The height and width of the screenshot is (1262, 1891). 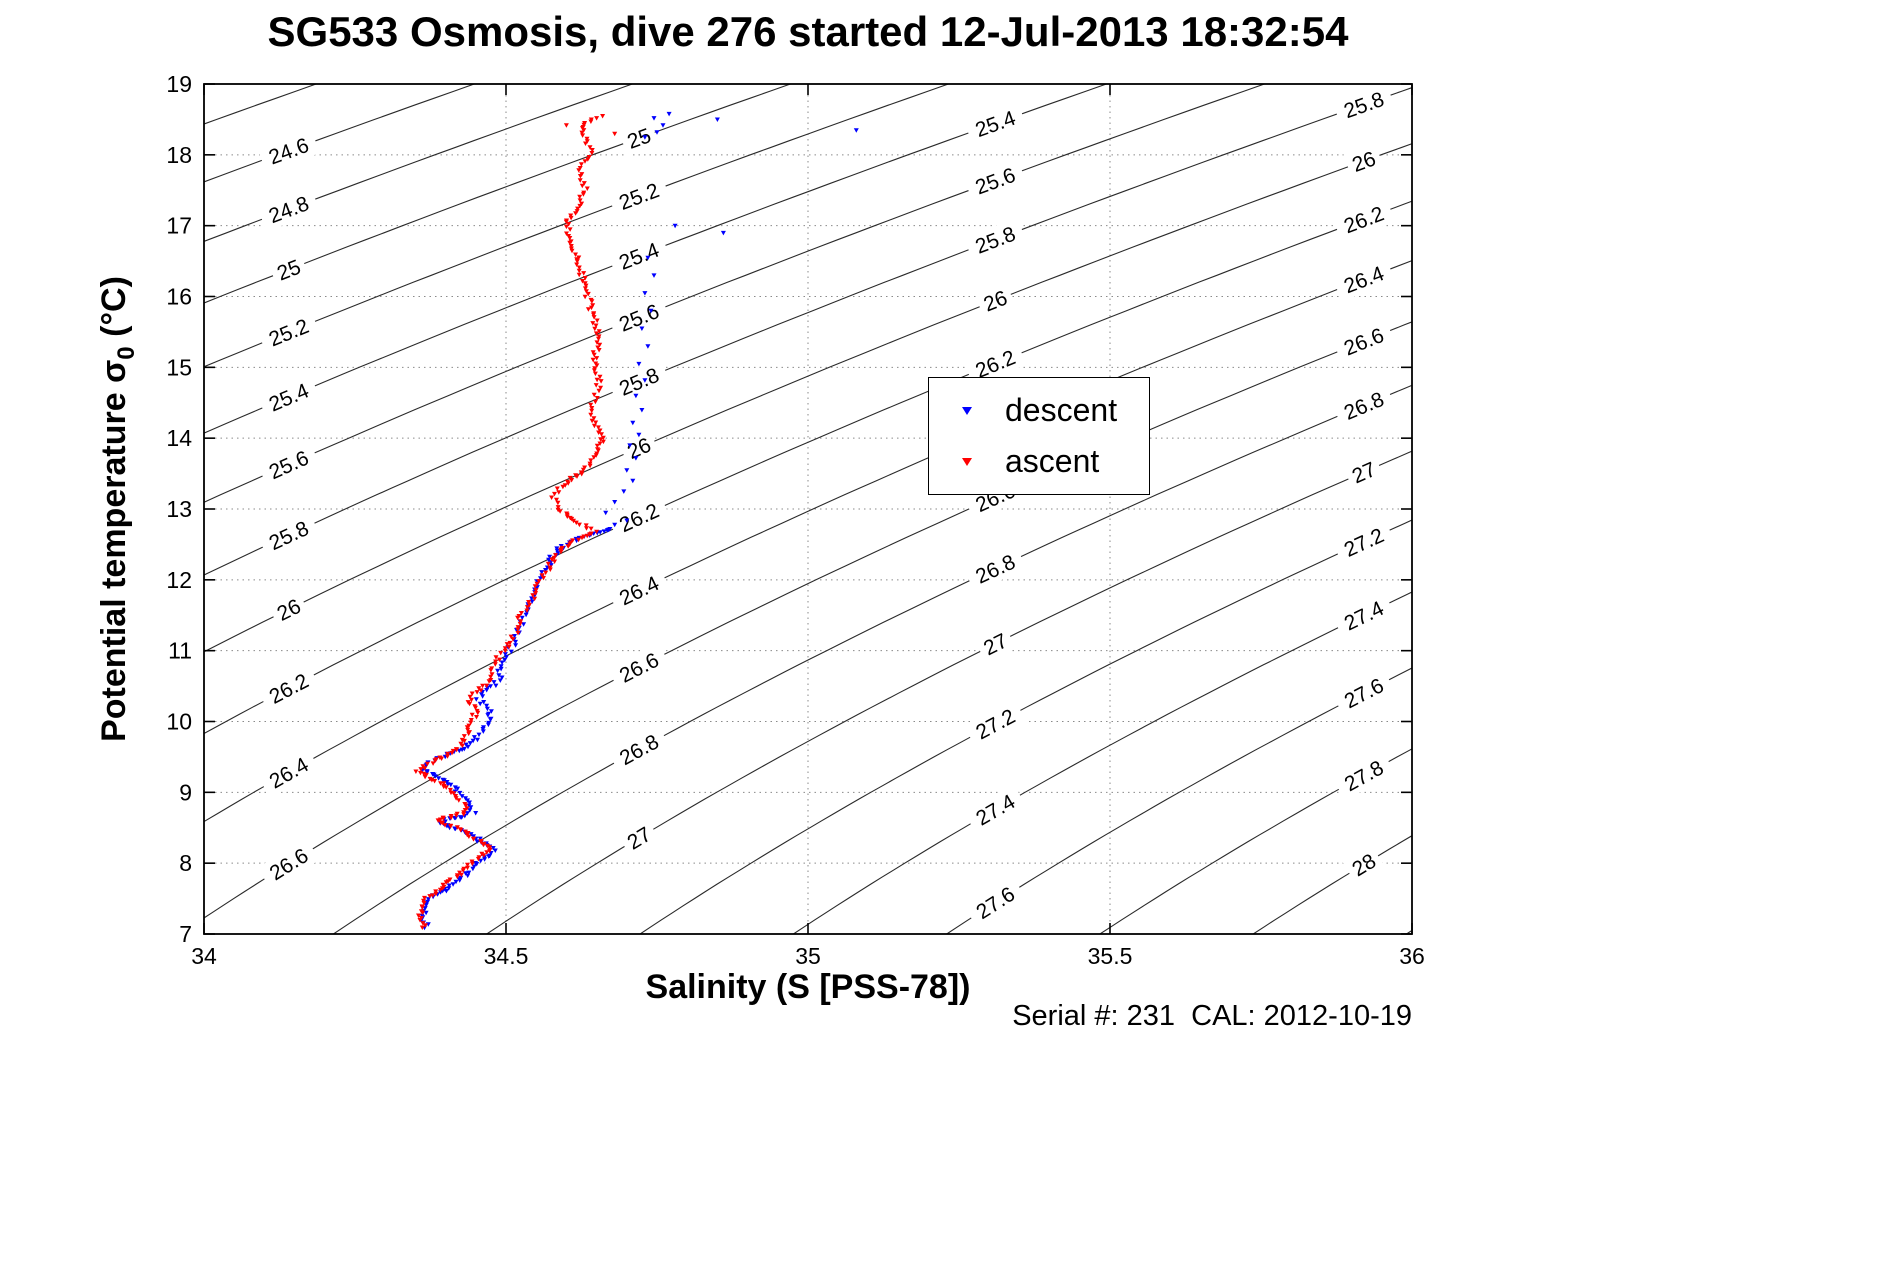 What do you see at coordinates (179, 438) in the screenshot?
I see `y-tick-label: 14` at bounding box center [179, 438].